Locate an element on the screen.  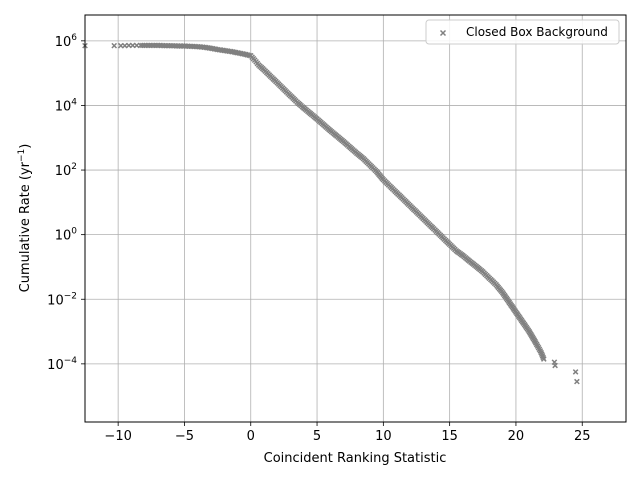
x-tick-label: −5 is located at coordinates (184, 436).